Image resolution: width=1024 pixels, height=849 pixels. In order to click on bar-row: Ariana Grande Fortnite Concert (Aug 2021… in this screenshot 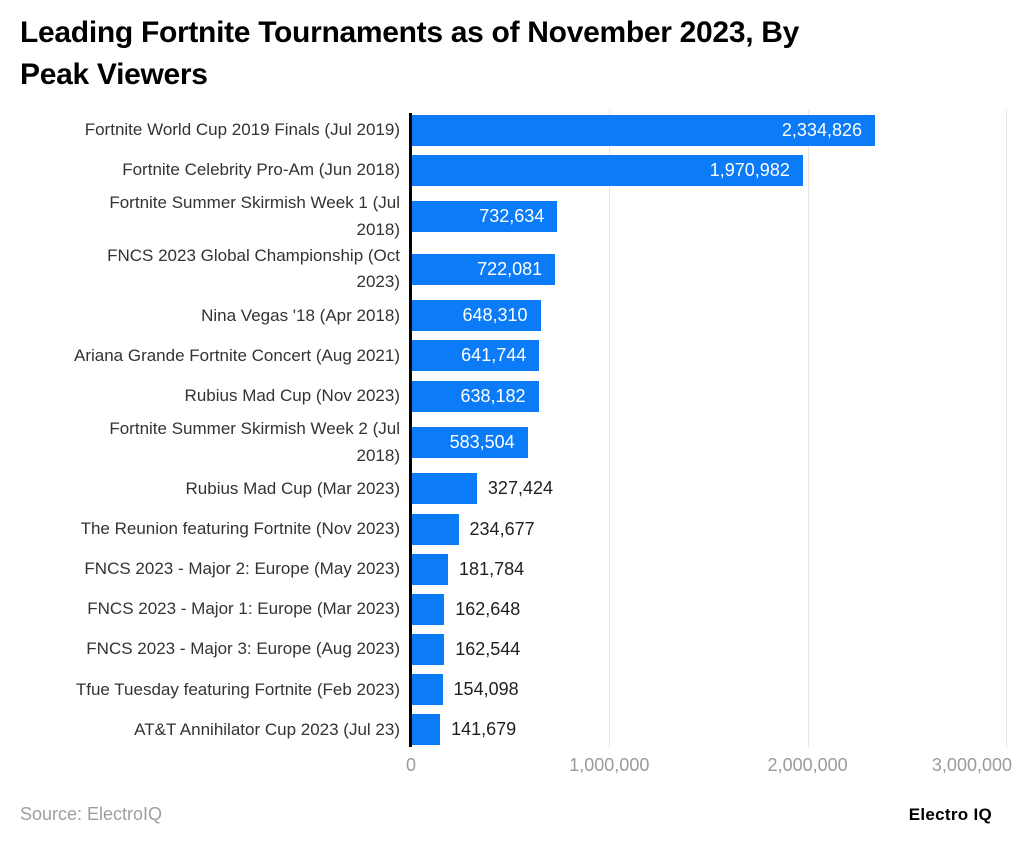, I will do `click(512, 356)`.